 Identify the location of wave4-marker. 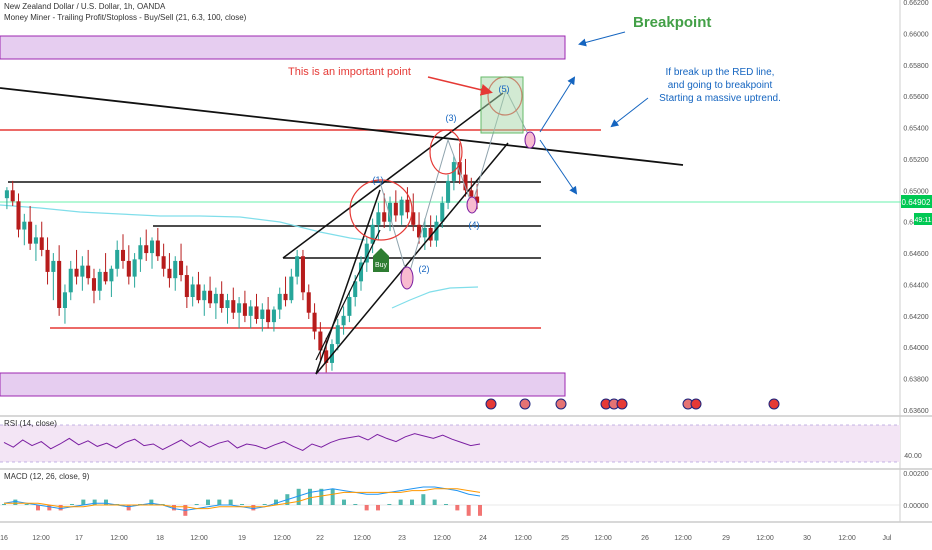
(472, 205).